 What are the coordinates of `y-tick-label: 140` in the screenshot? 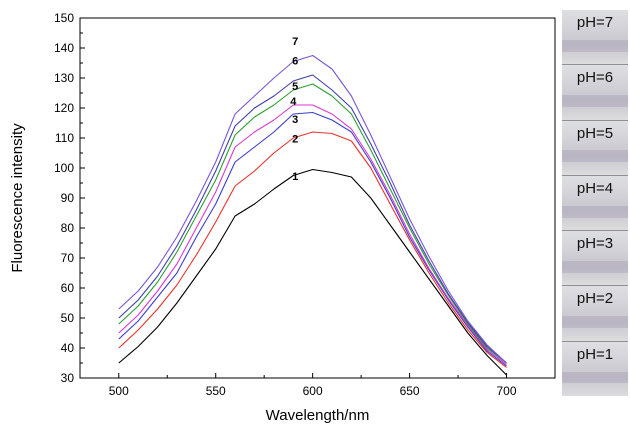 It's located at (64, 48).